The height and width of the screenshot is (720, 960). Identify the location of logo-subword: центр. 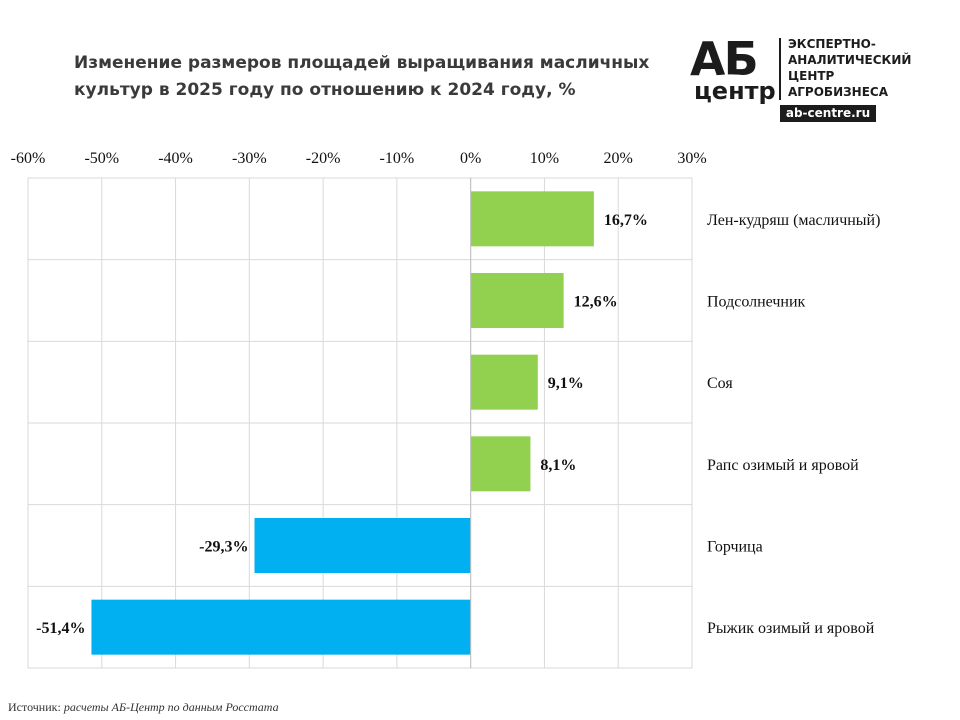
(735, 91).